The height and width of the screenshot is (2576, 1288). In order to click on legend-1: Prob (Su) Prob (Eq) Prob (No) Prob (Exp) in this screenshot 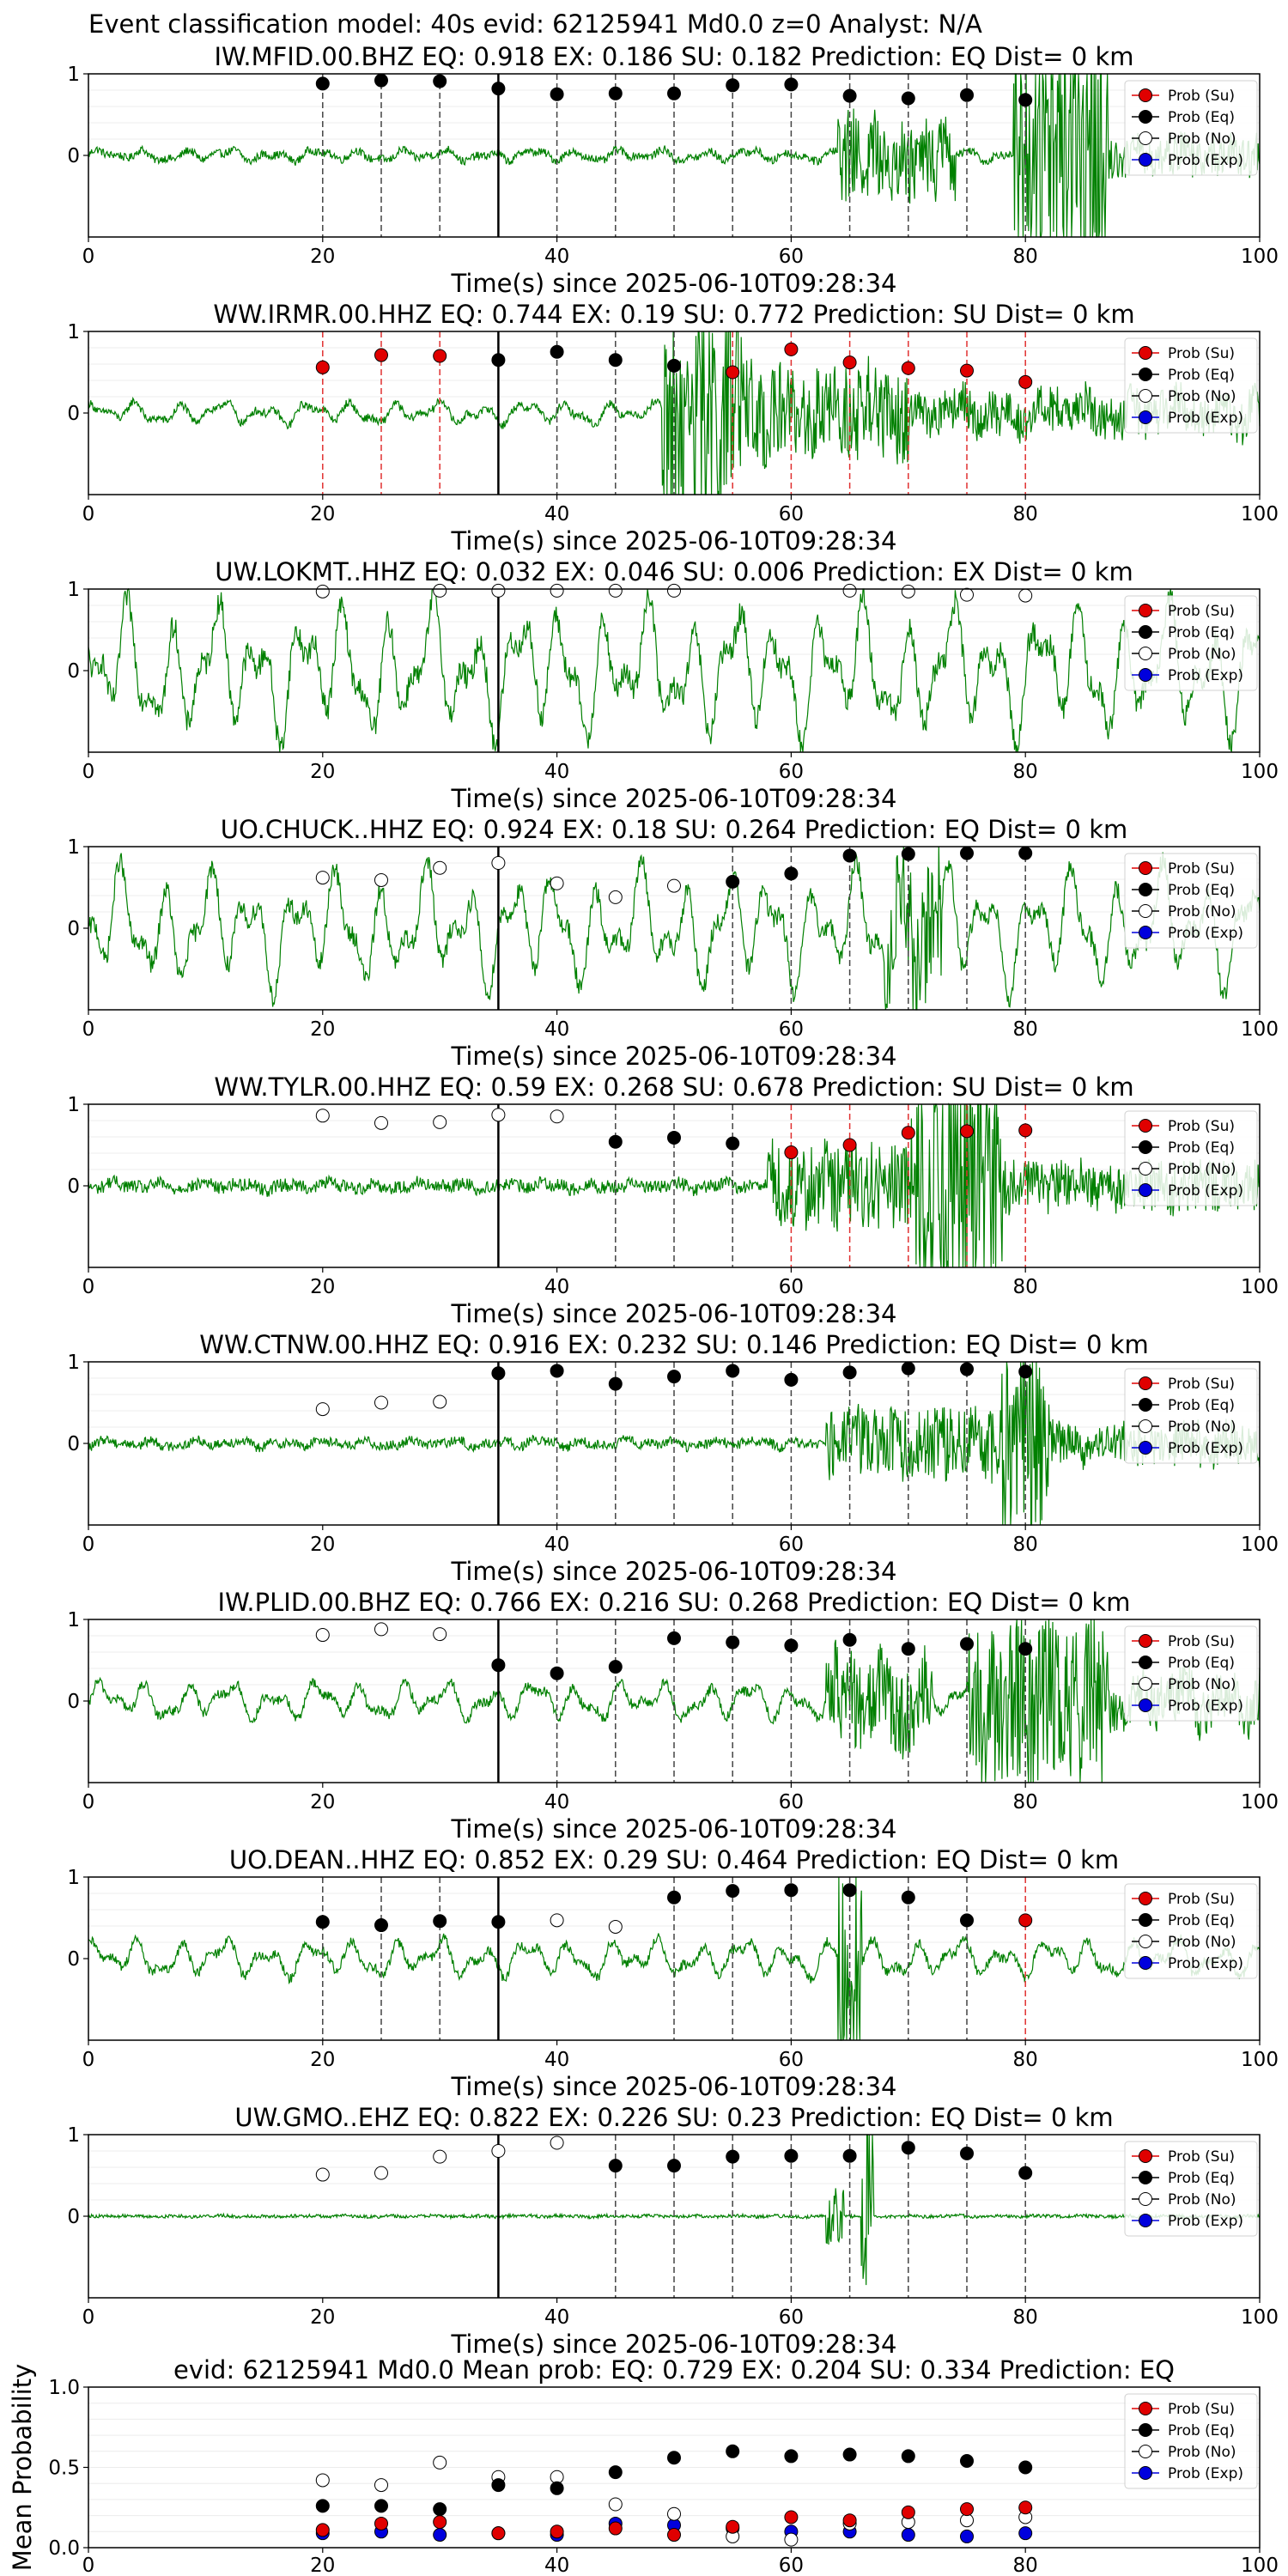, I will do `click(1191, 386)`.